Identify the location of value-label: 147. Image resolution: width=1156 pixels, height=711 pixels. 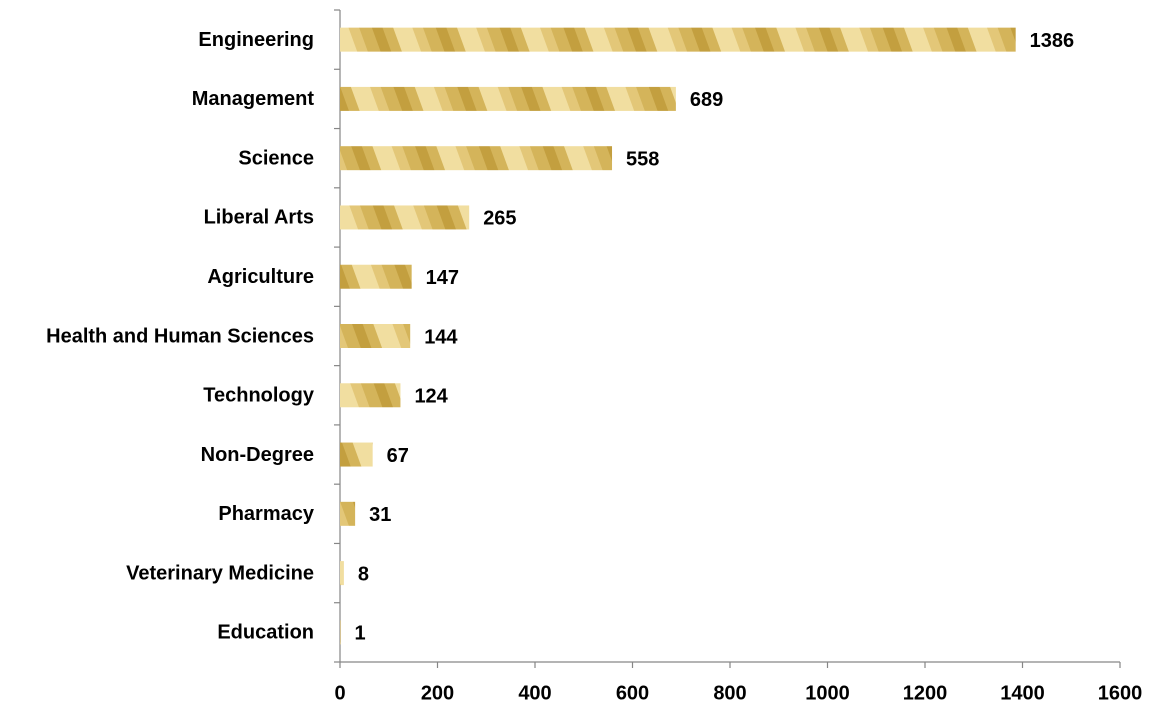
(442, 278).